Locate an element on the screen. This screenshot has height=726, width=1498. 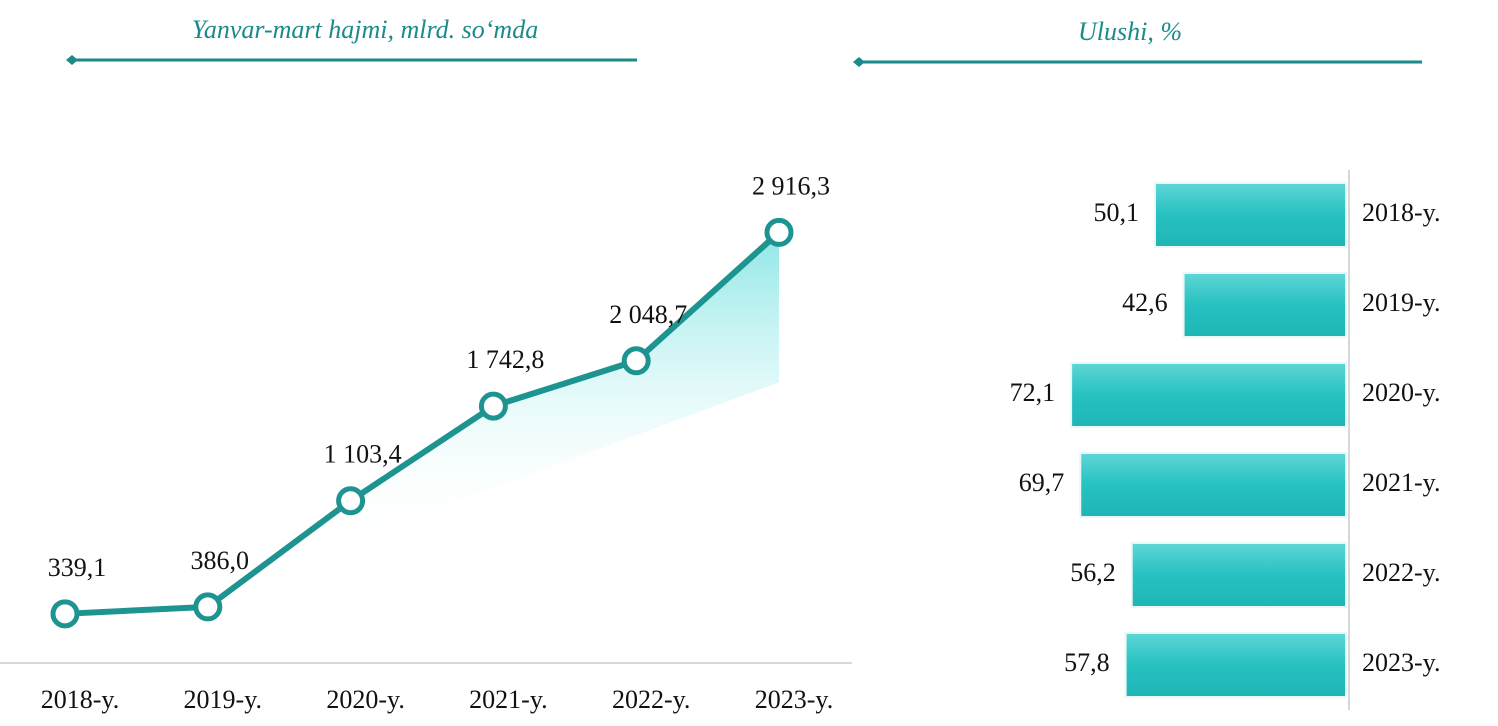
chart-title: Yanvar-mart hajmi, mlrd. so‘mda is located at coordinates (365, 29).